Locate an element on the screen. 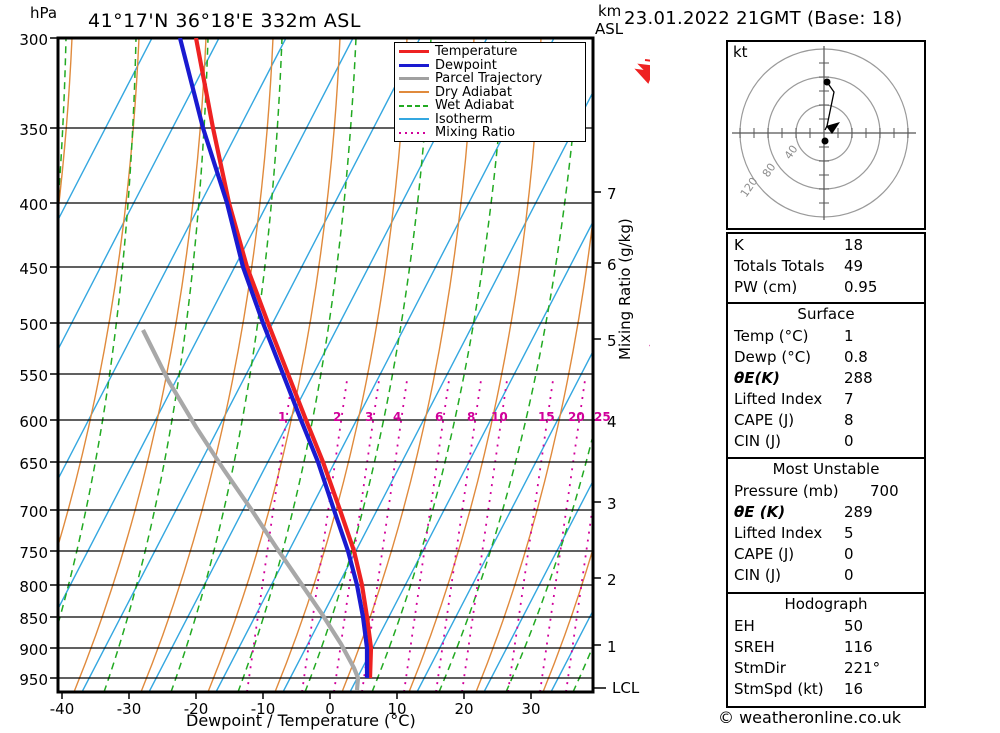 This screenshot has width=1000, height=733. height-unit-label-2: ASL is located at coordinates (609, 29).